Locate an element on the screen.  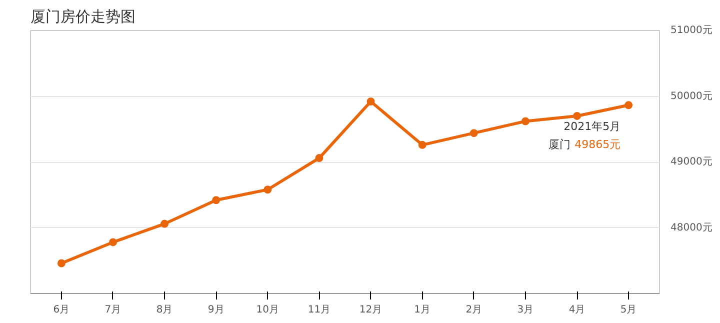
y-tick-label: 48000元 is located at coordinates (691, 228).